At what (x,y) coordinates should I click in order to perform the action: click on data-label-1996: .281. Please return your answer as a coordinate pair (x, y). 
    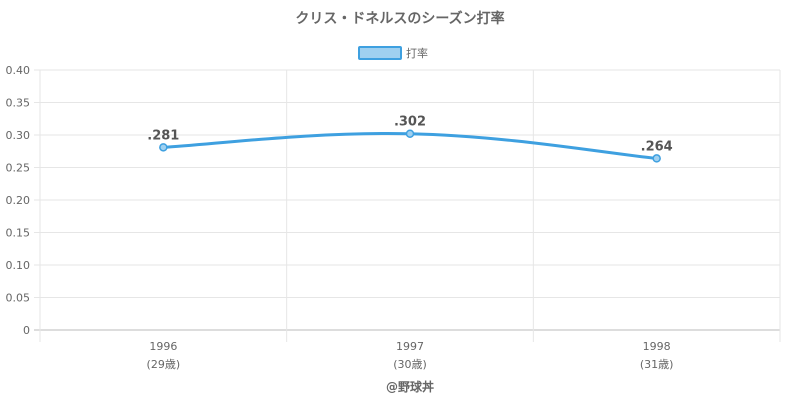
    Looking at the image, I should click on (163, 135).